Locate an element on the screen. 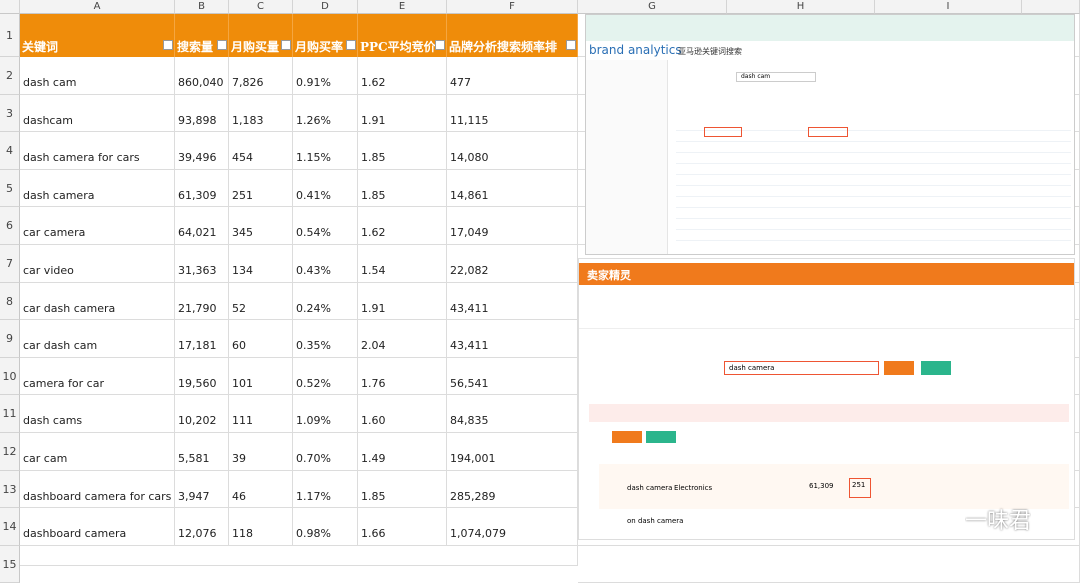 Image resolution: width=1080 pixels, height=583 pixels. cell: 345 is located at coordinates (261, 226).